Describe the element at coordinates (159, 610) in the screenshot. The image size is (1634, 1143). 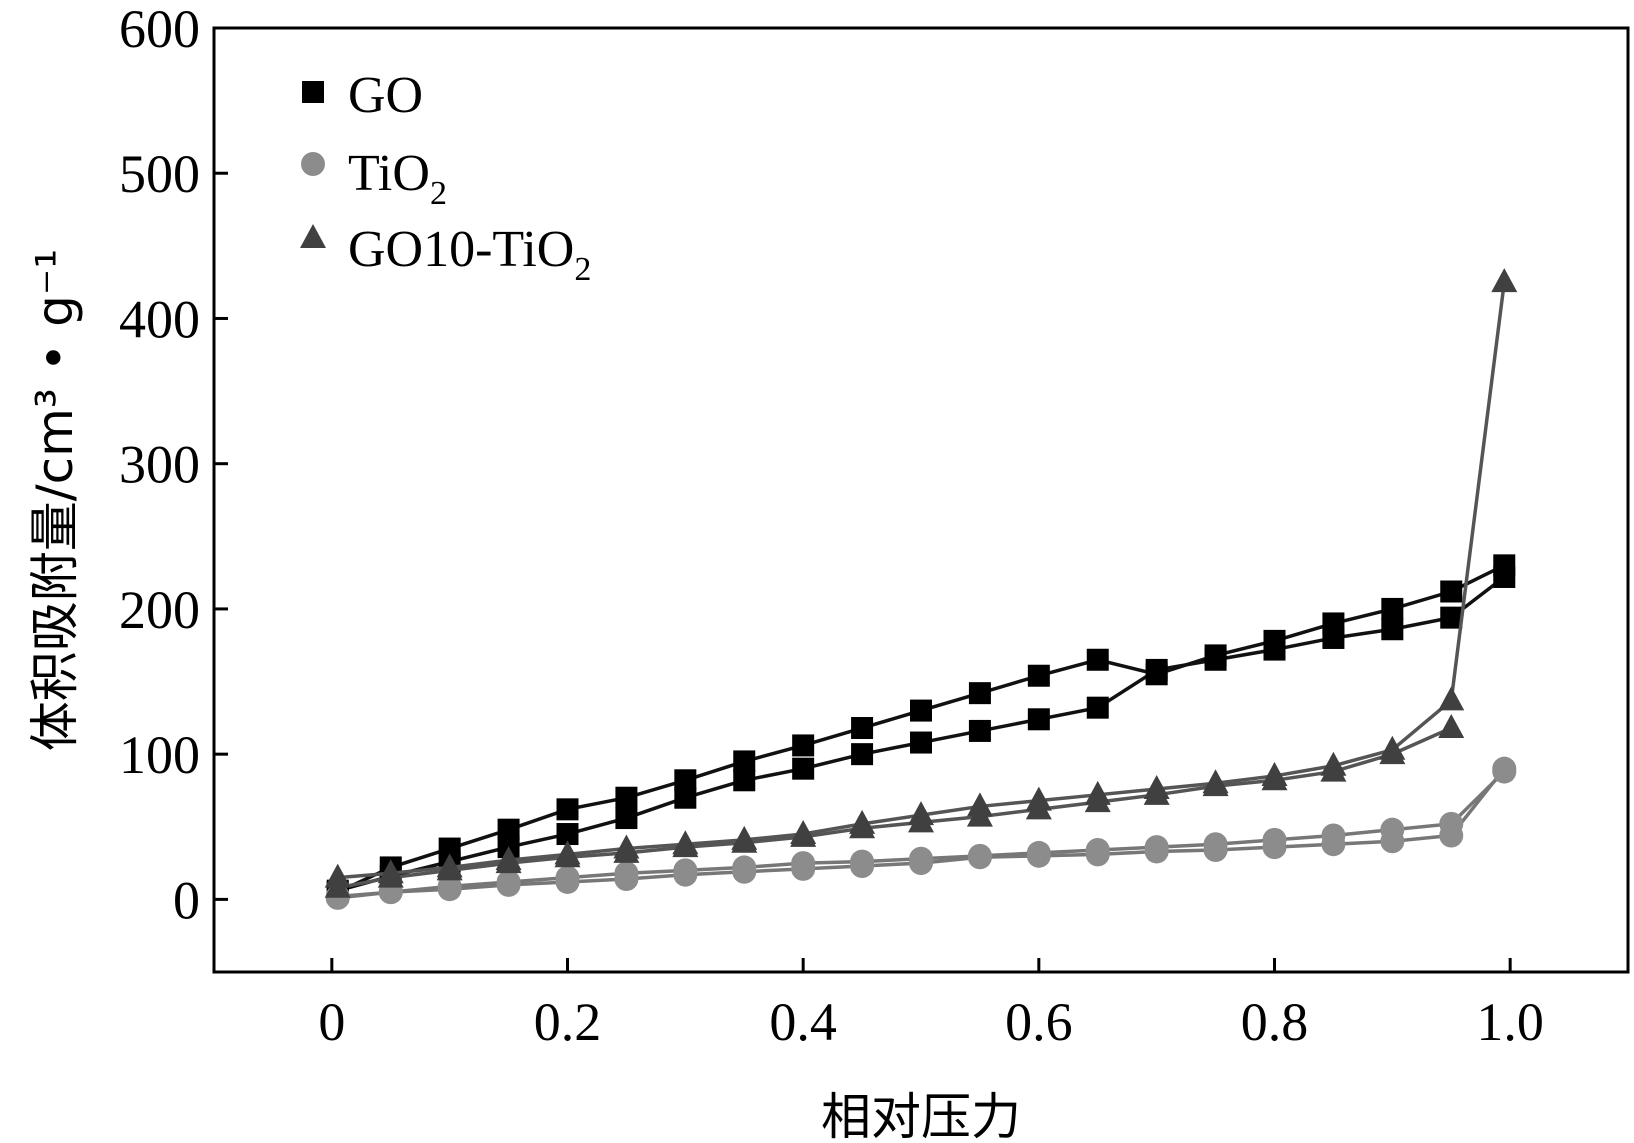
I see `y-tick-label: 200` at that location.